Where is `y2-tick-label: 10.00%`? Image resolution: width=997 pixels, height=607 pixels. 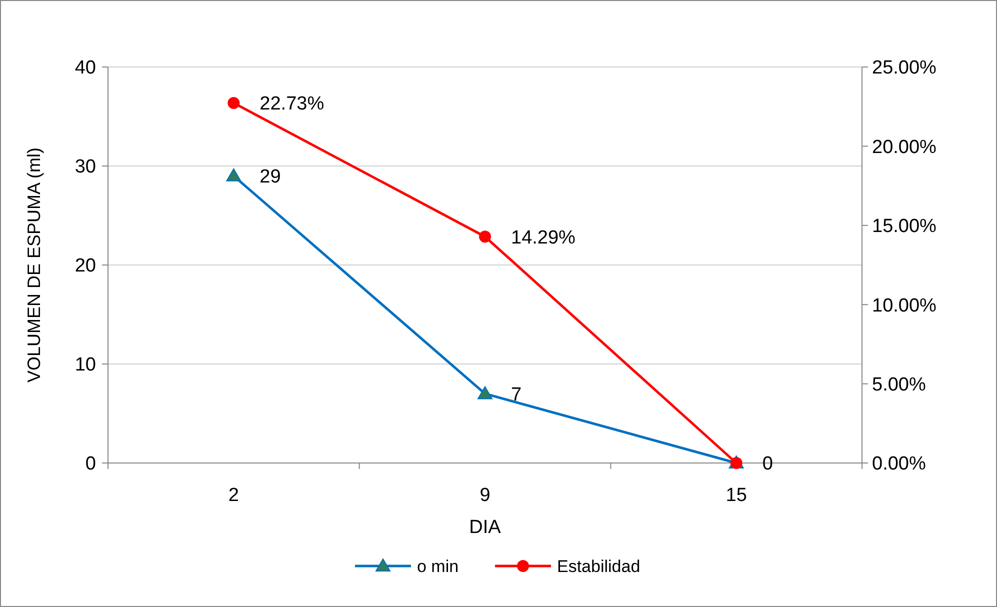
y2-tick-label: 10.00% is located at coordinates (904, 305).